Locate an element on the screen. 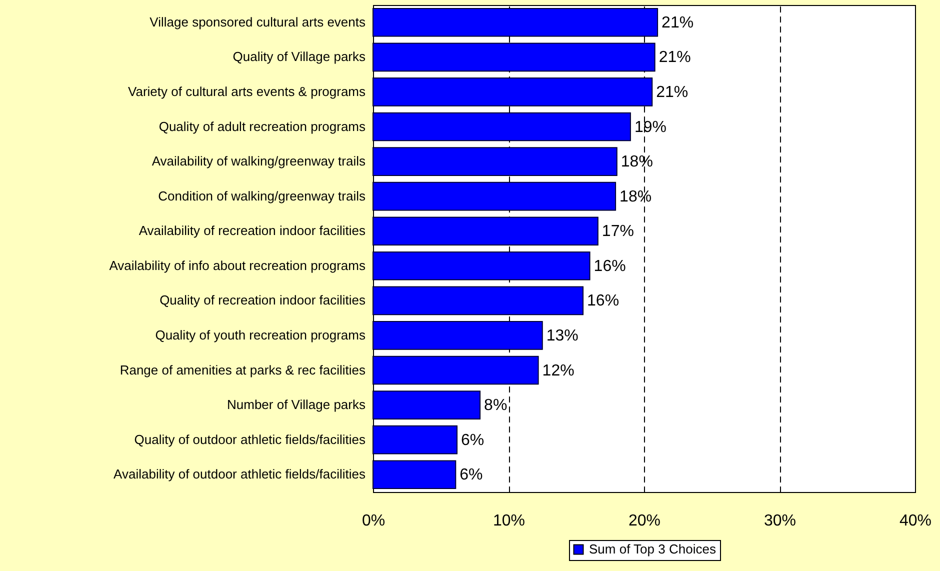 The height and width of the screenshot is (571, 940). y-tick-label: Quality of Village parks is located at coordinates (299, 56).